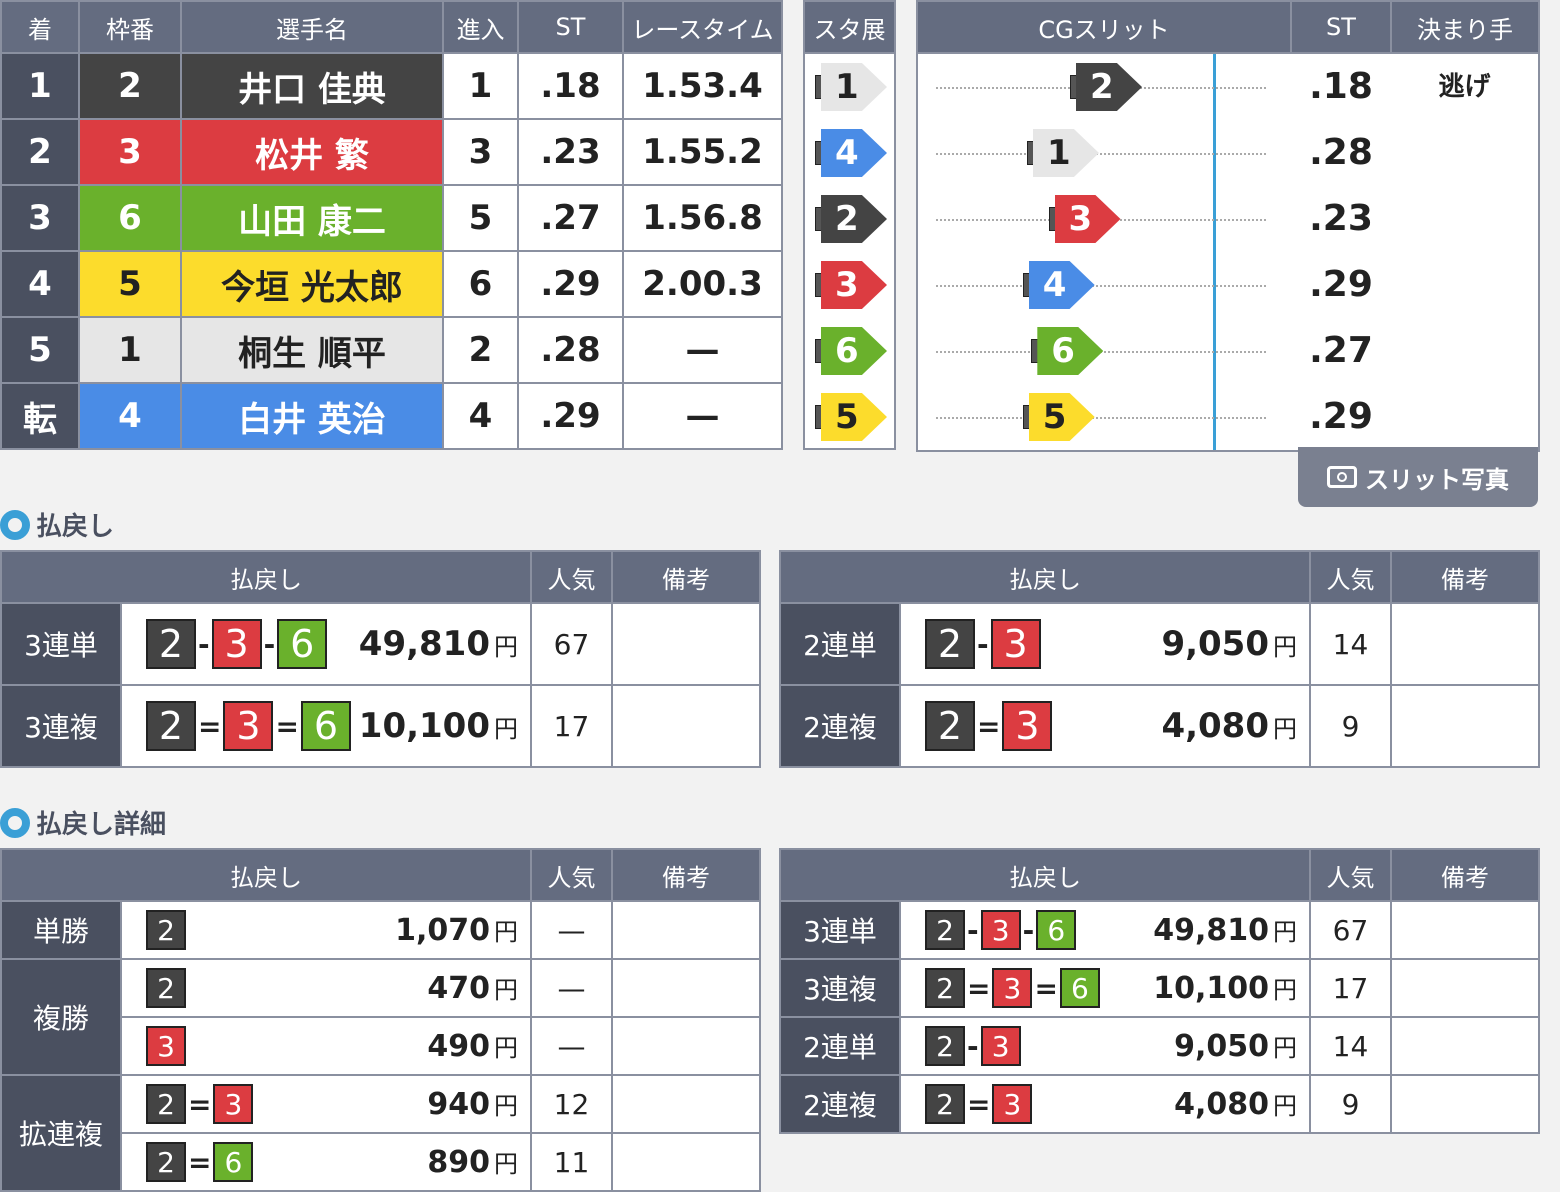 Image resolution: width=1560 pixels, height=1192 pixels. I want to click on combination: 3, so click(166, 1046).